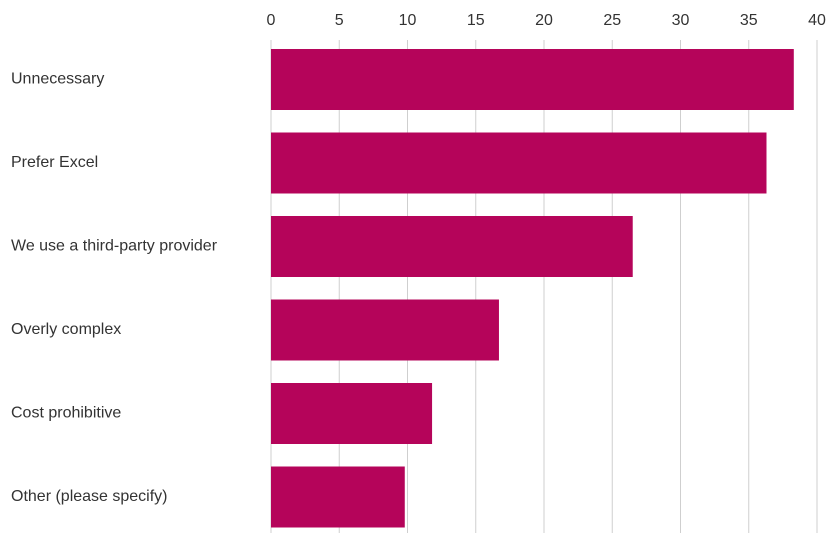  I want to click on x-tick-label: 25, so click(612, 20).